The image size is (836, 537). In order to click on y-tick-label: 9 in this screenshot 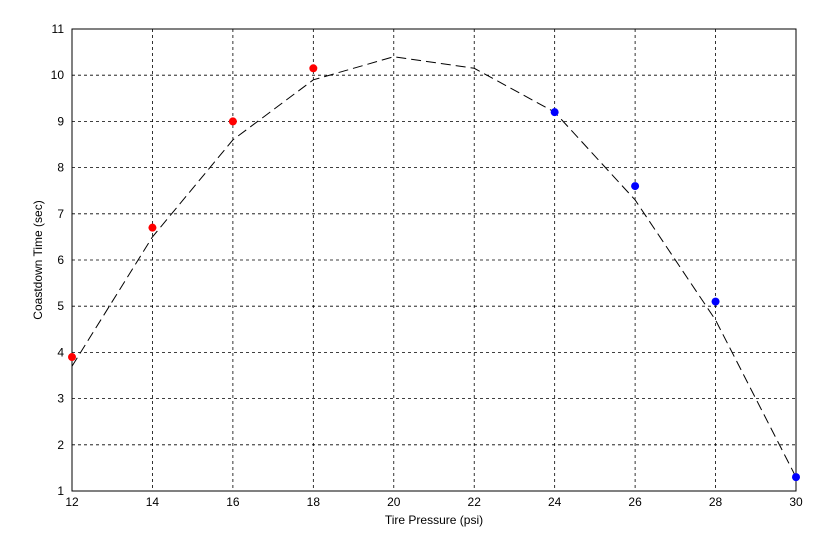, I will do `click(60, 121)`.